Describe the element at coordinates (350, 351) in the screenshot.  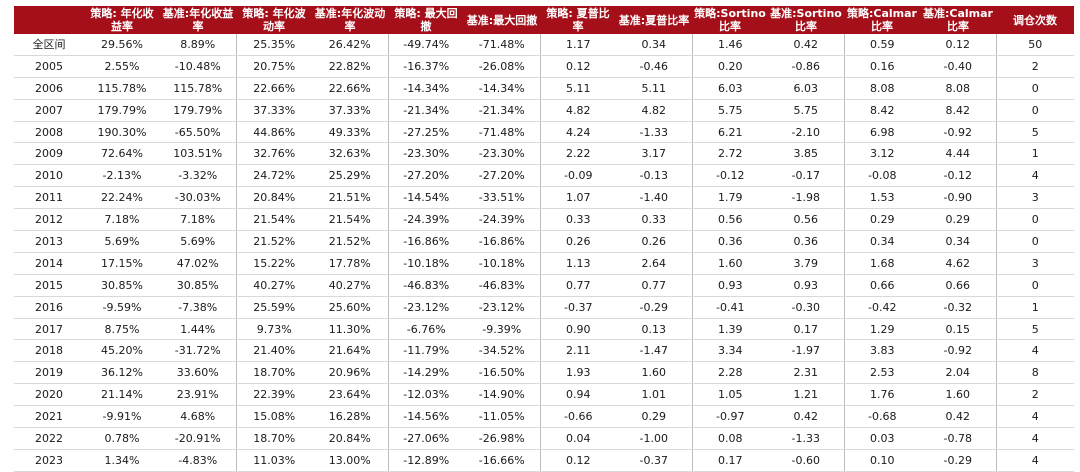
I see `table-cell: 21.64%` at that location.